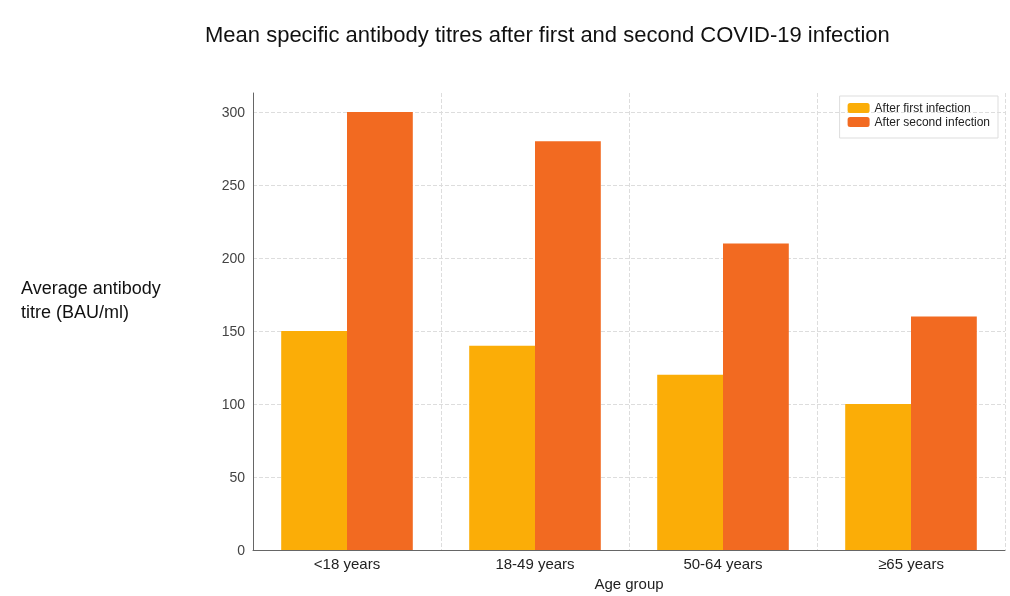 The image size is (1010, 596). Describe the element at coordinates (547, 34) in the screenshot. I see `chart-title: Mean specific antibody titres after first and second COVID-19 infection` at that location.